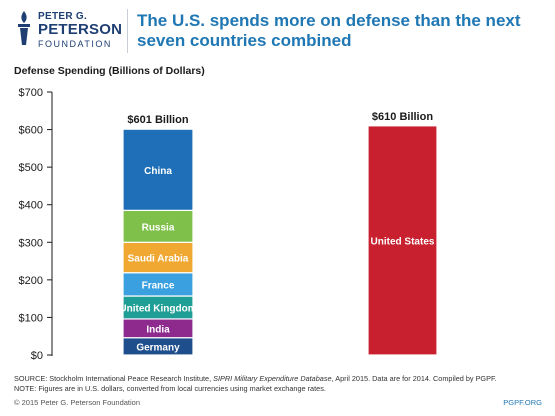 The height and width of the screenshot is (416, 555). What do you see at coordinates (158, 285) in the screenshot?
I see `segment-label: France` at bounding box center [158, 285].